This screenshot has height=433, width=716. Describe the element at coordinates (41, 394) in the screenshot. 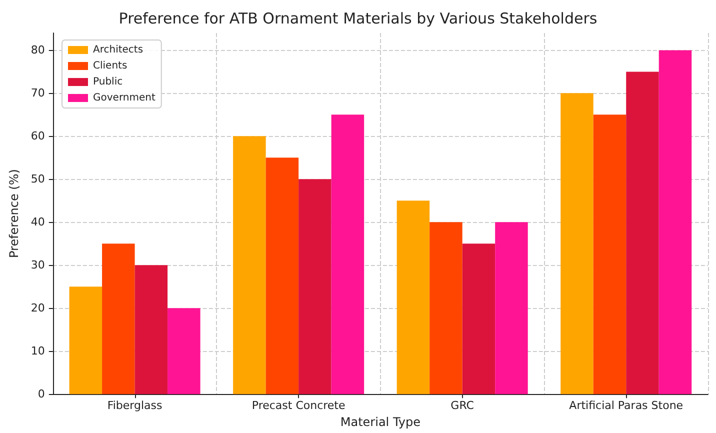

I see `y-tick-label: 0` at that location.